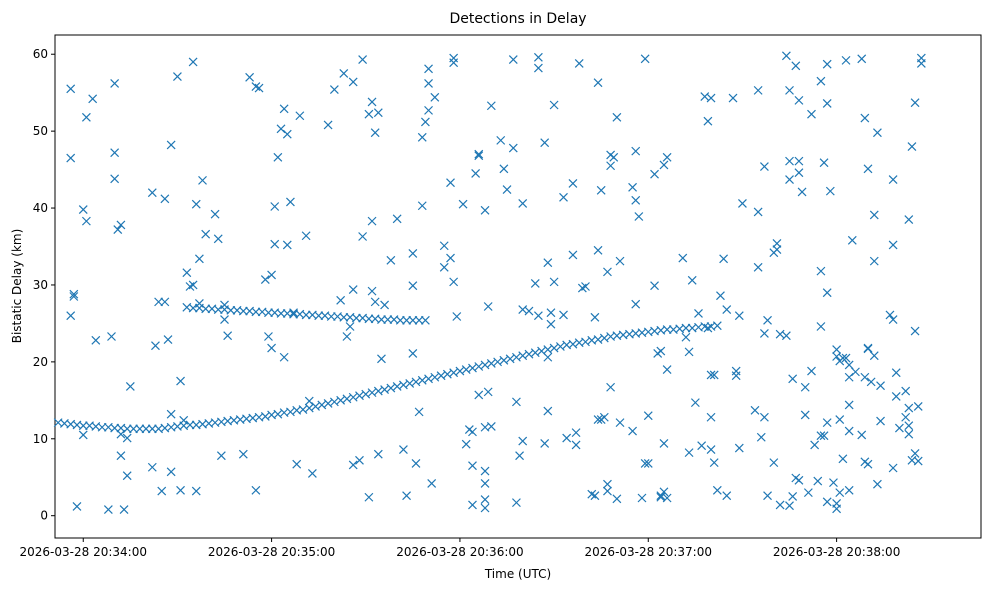  What do you see at coordinates (517, 19) in the screenshot?
I see `chart-title: Detections in Delay` at bounding box center [517, 19].